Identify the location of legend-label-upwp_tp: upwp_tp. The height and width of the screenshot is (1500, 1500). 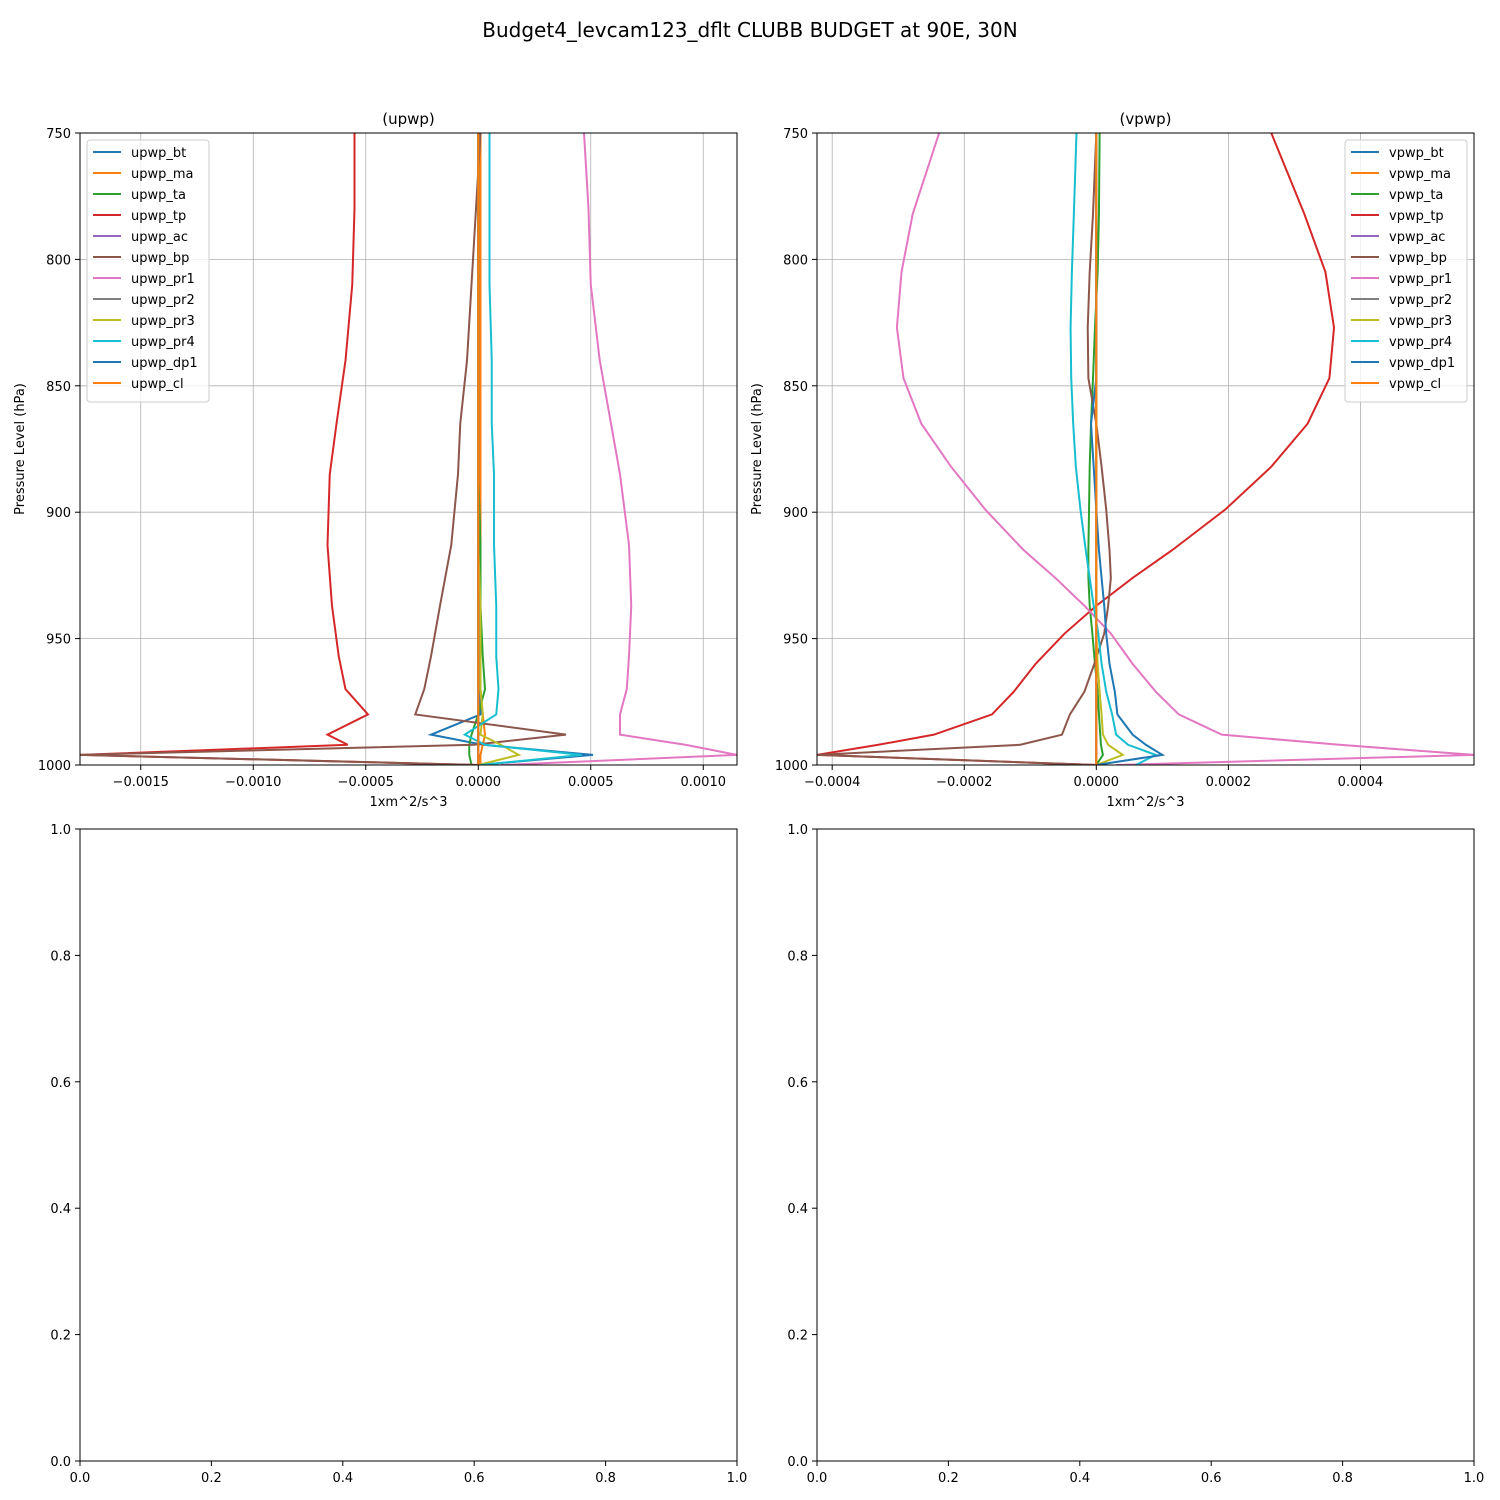
(158, 216).